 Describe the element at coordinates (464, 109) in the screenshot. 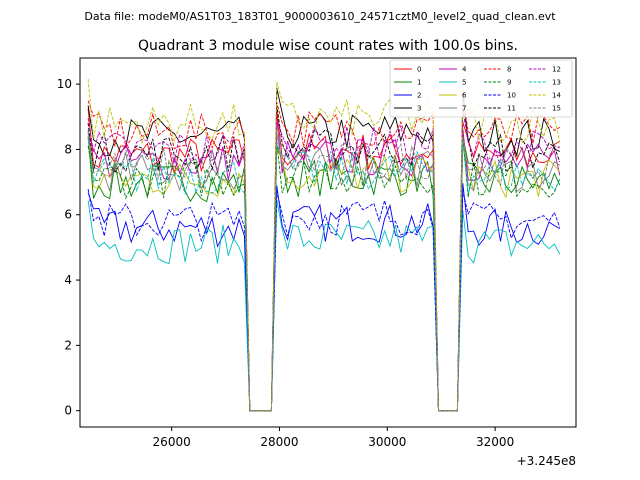

I see `legend-label-7: 7` at that location.